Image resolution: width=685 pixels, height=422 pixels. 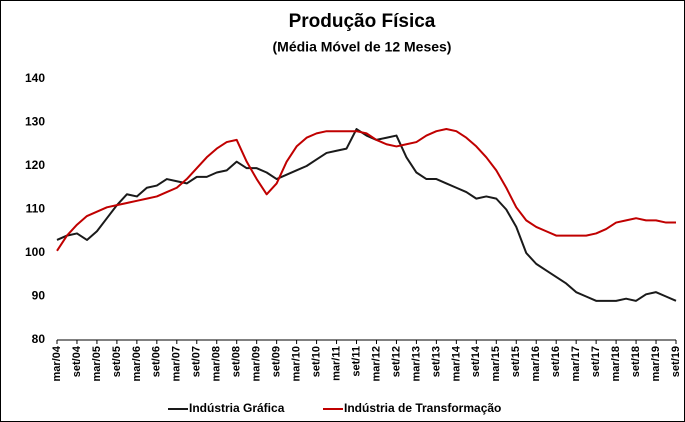 What do you see at coordinates (36, 209) in the screenshot?
I see `y-tick-label: 110` at bounding box center [36, 209].